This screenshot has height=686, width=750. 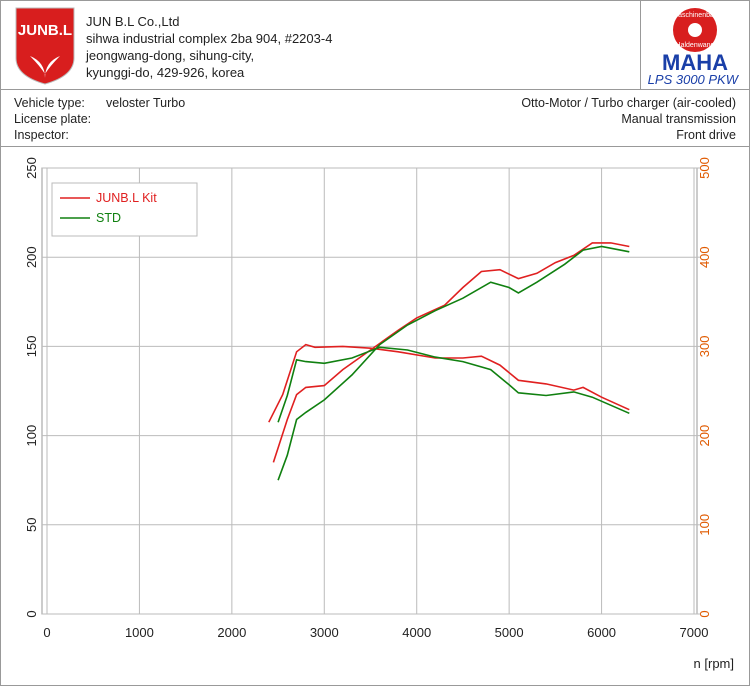 I want to click on brand-gear, so click(x=695, y=30).